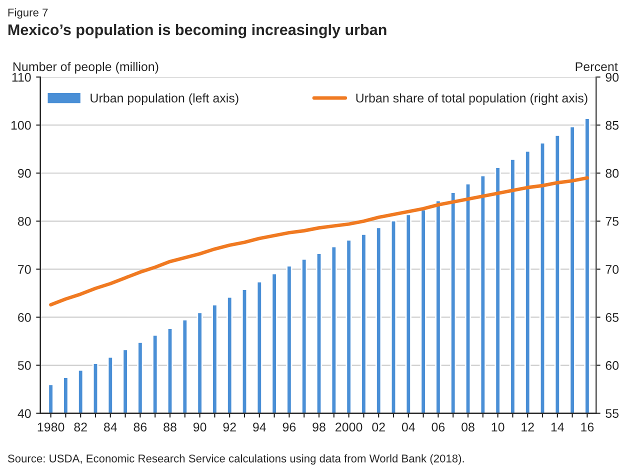  What do you see at coordinates (528, 427) in the screenshot?
I see `x-tick-label: 12` at bounding box center [528, 427].